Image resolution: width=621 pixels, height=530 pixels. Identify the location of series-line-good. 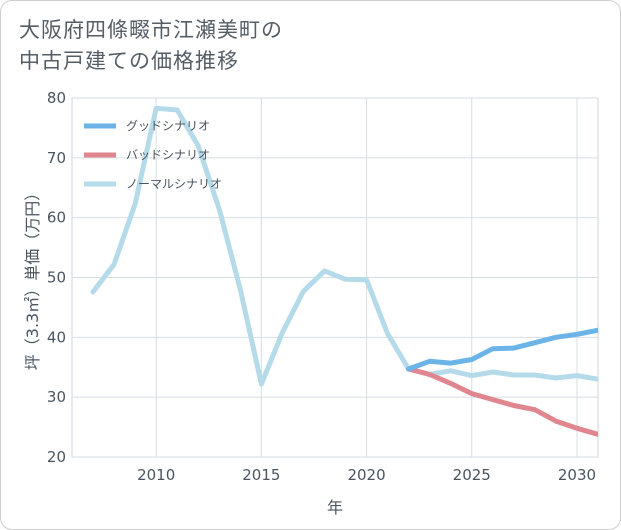
(502, 349).